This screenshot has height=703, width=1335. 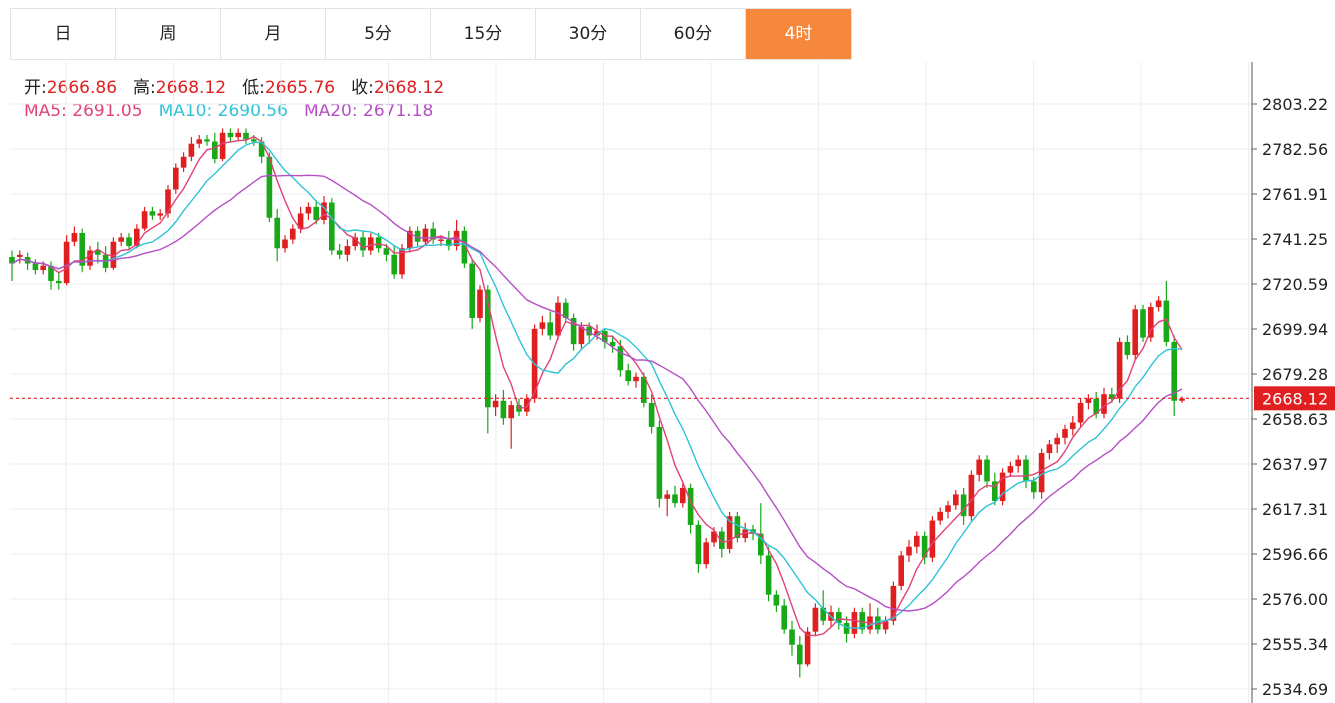 What do you see at coordinates (483, 34) in the screenshot?
I see `tab-period-4: 15分` at bounding box center [483, 34].